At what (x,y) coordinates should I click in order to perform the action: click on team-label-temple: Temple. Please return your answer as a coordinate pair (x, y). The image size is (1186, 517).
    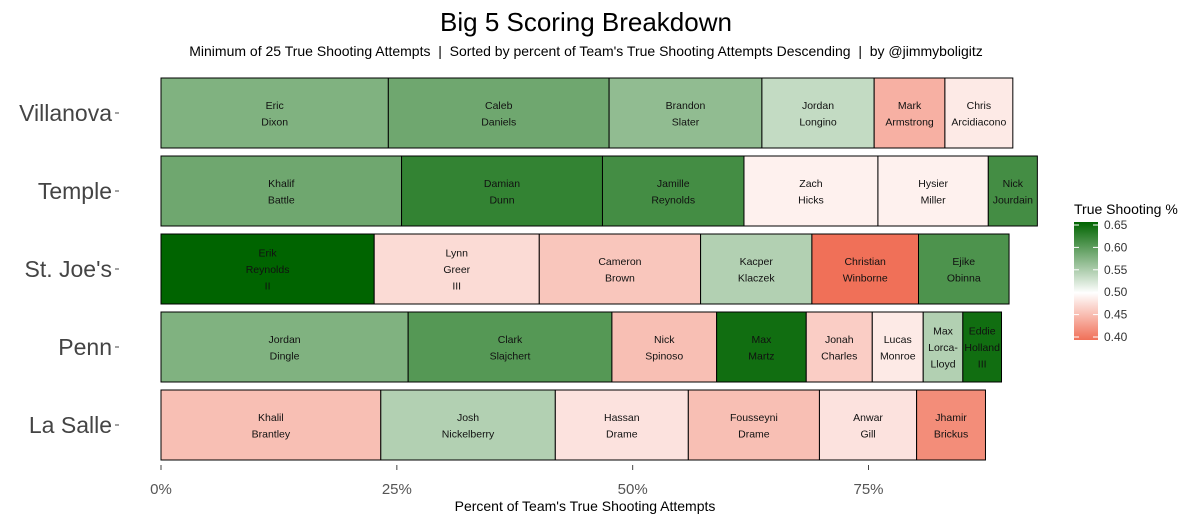
    Looking at the image, I should click on (75, 191).